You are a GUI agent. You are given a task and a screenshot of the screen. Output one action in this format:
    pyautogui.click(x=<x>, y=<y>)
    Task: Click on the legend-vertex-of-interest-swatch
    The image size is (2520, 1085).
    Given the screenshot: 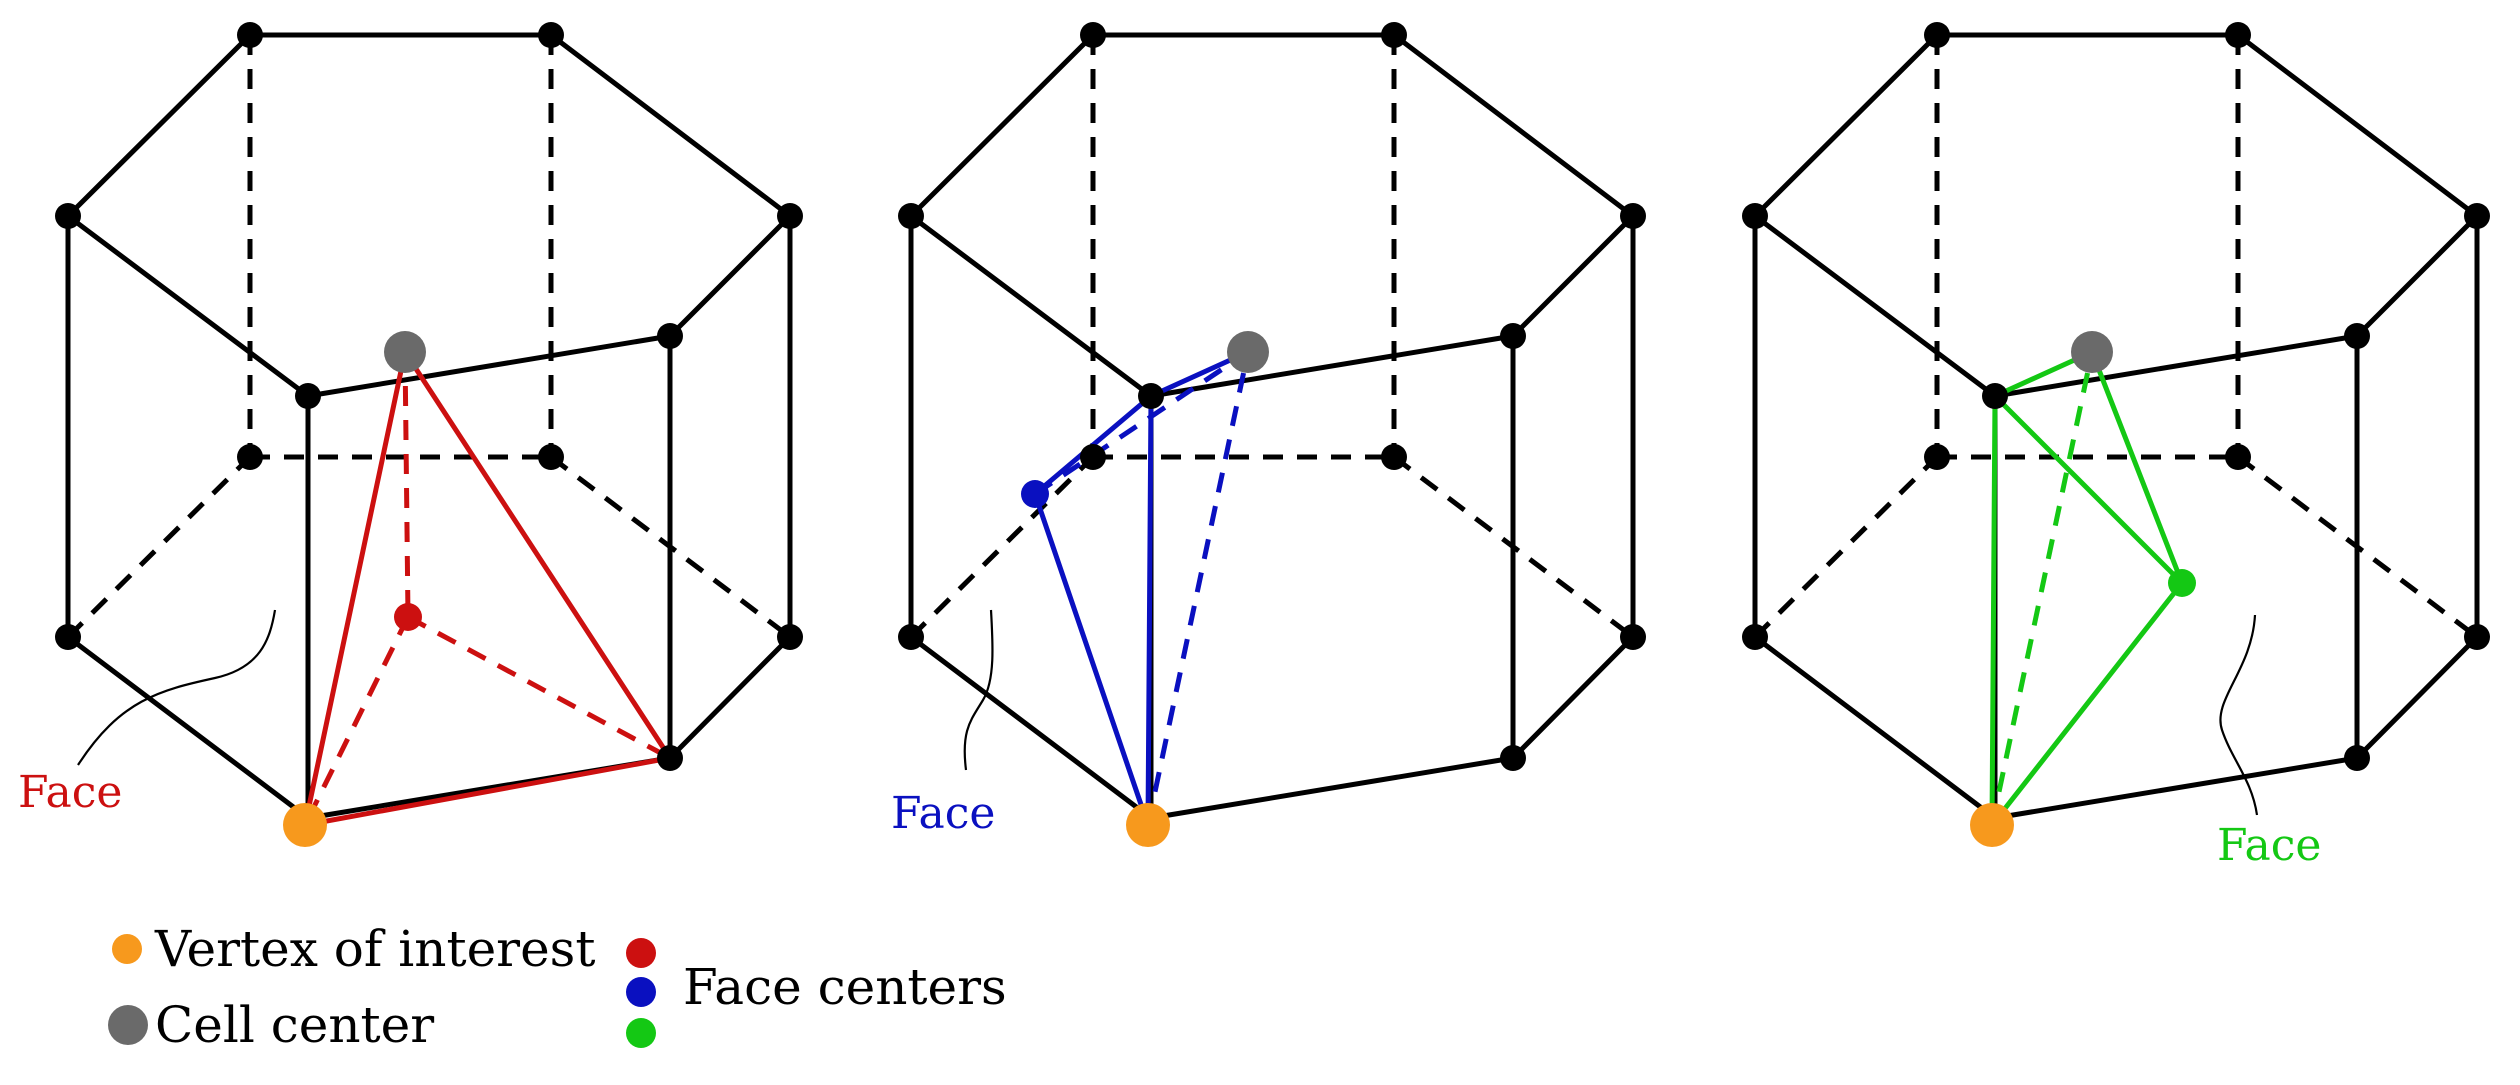 What is the action you would take?
    pyautogui.click(x=127, y=949)
    